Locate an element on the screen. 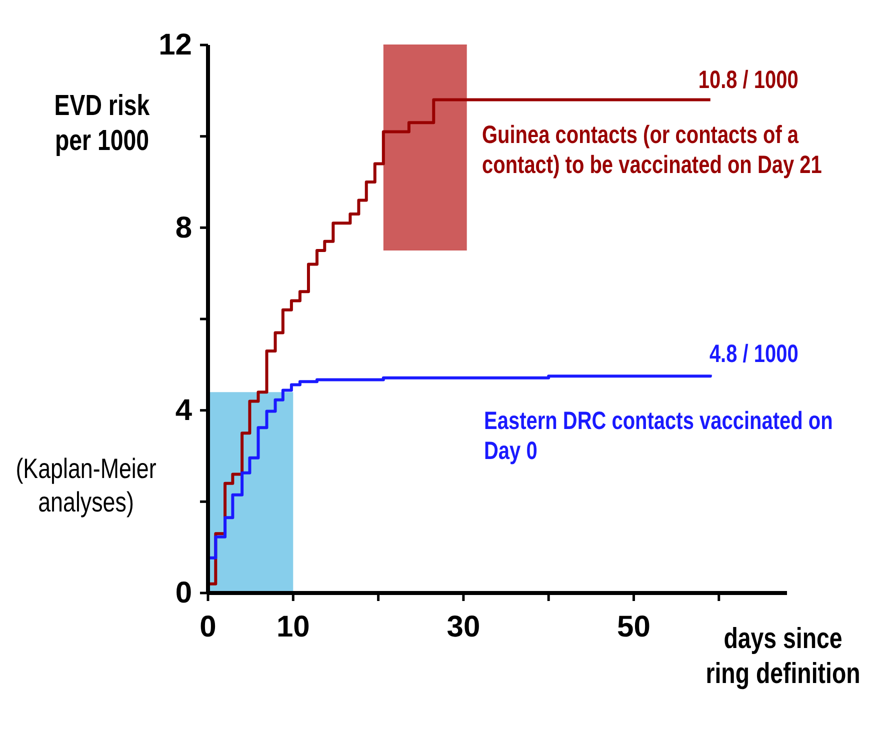 The image size is (896, 734). y-tick-label: 12 is located at coordinates (175, 45).